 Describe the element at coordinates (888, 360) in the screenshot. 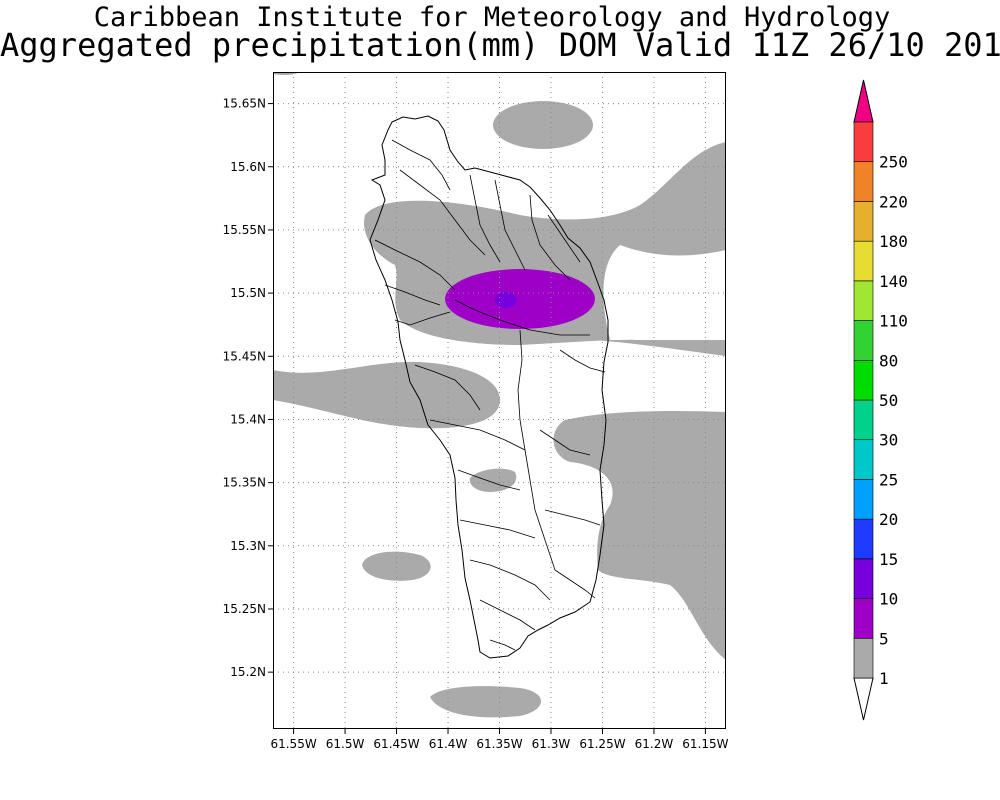

I see `colorbar-level-label: 80` at that location.